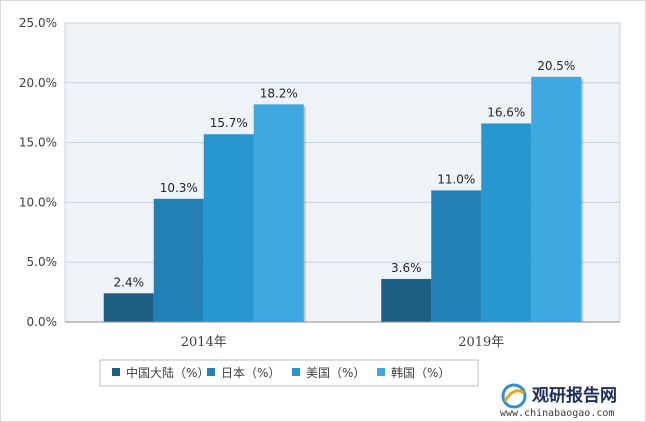  I want to click on data-label: 20.5%, so click(556, 66).